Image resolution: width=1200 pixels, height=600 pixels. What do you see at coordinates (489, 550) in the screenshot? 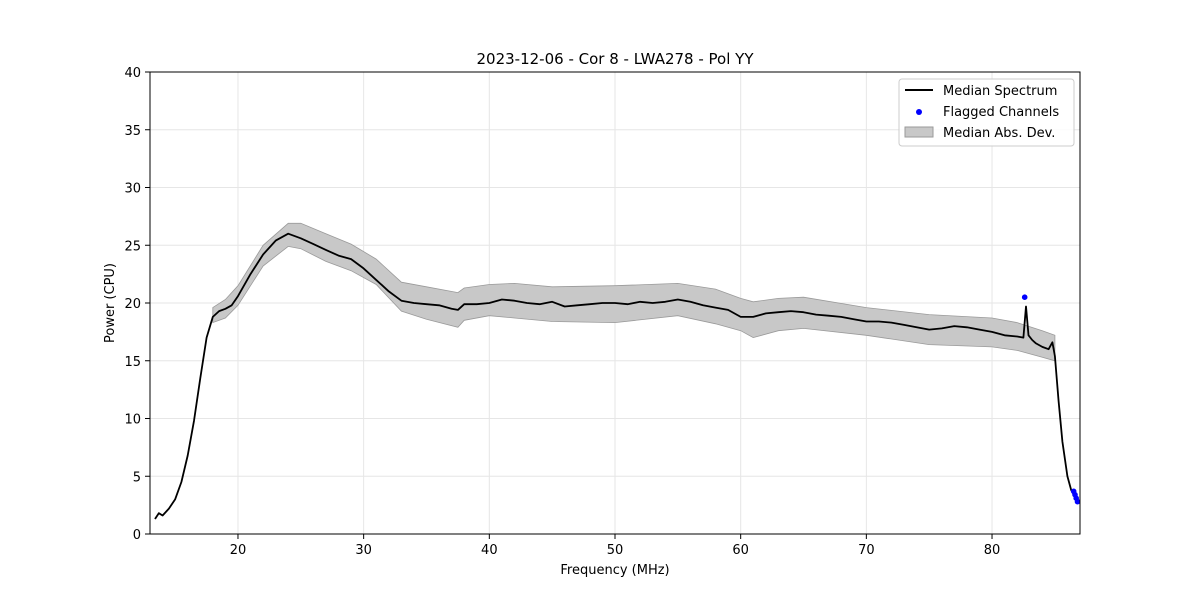
I see `x-tick-label: 40` at bounding box center [489, 550].